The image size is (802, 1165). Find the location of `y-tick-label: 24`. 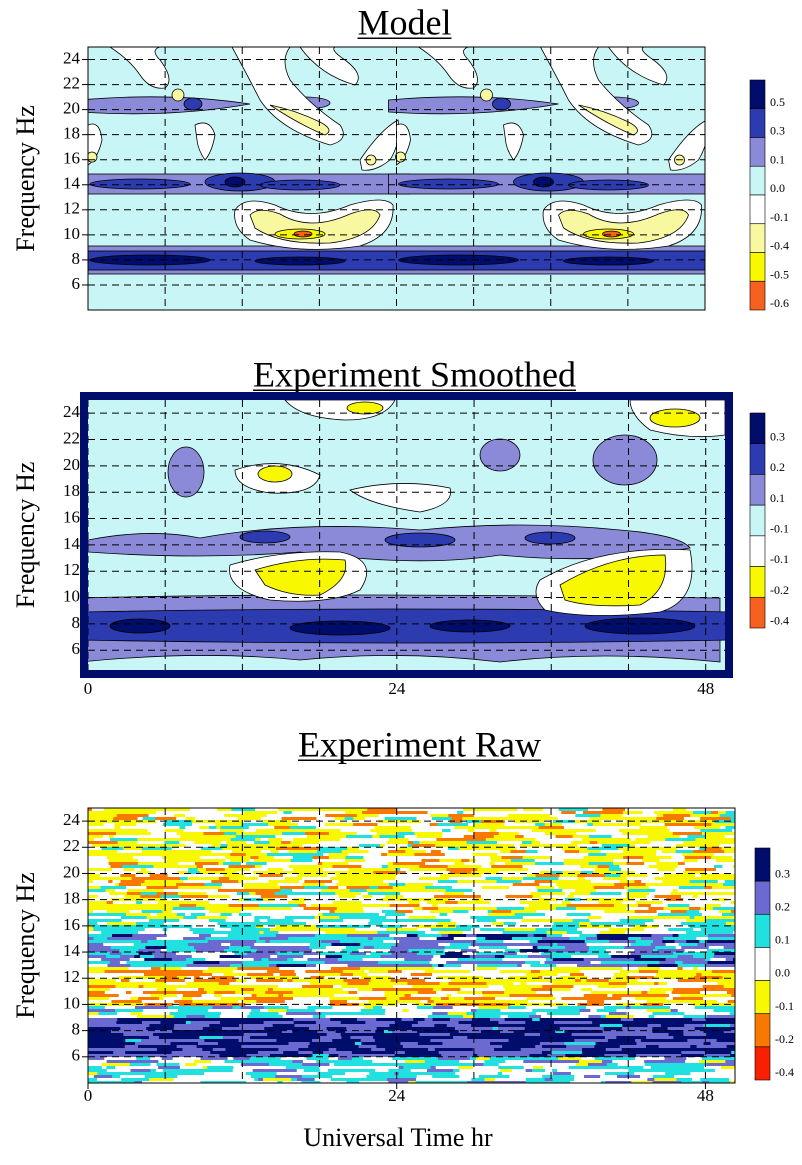

y-tick-label: 24 is located at coordinates (72, 819).